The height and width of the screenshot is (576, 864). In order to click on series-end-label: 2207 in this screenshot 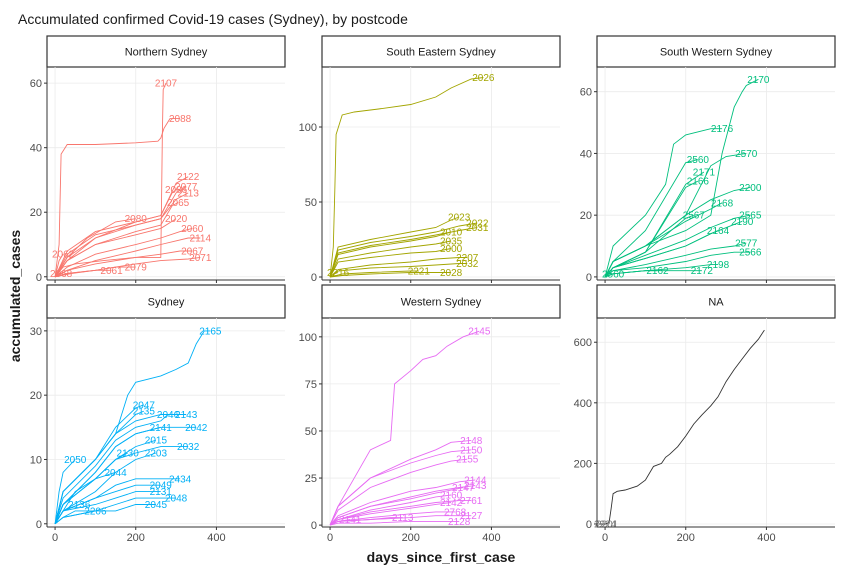, I will do `click(467, 258)`.